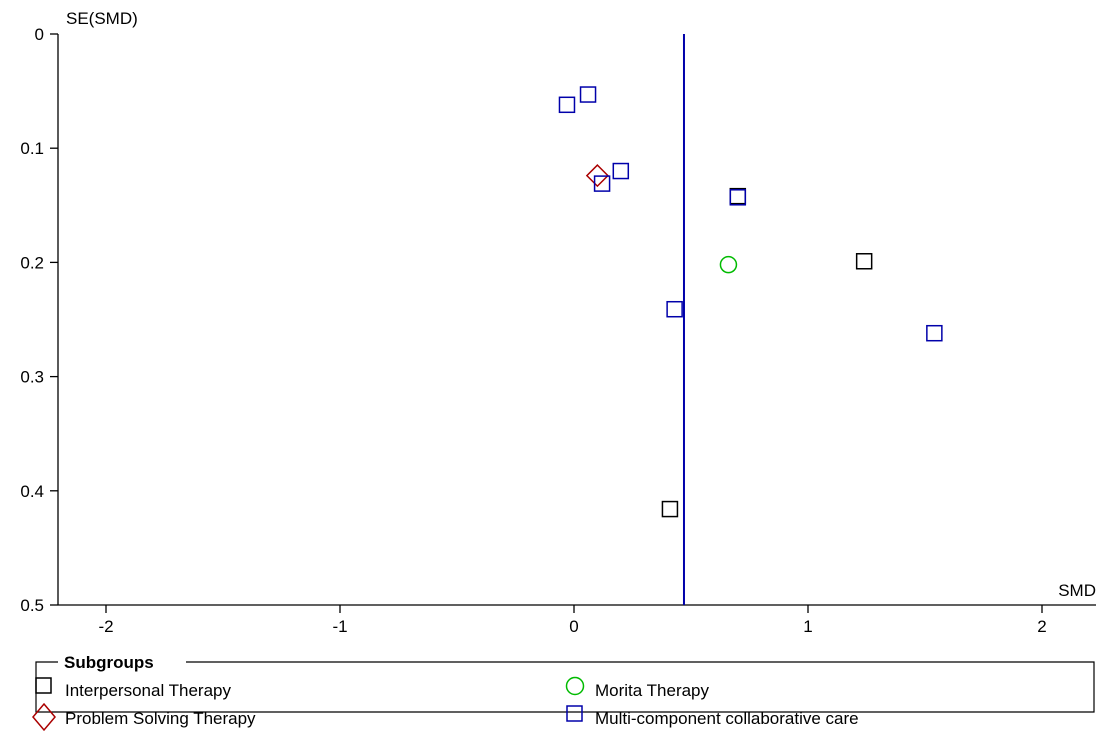 This screenshot has width=1102, height=740. Describe the element at coordinates (160, 718) in the screenshot. I see `legend-label-problem-solving: Problem Solving Therapy` at that location.